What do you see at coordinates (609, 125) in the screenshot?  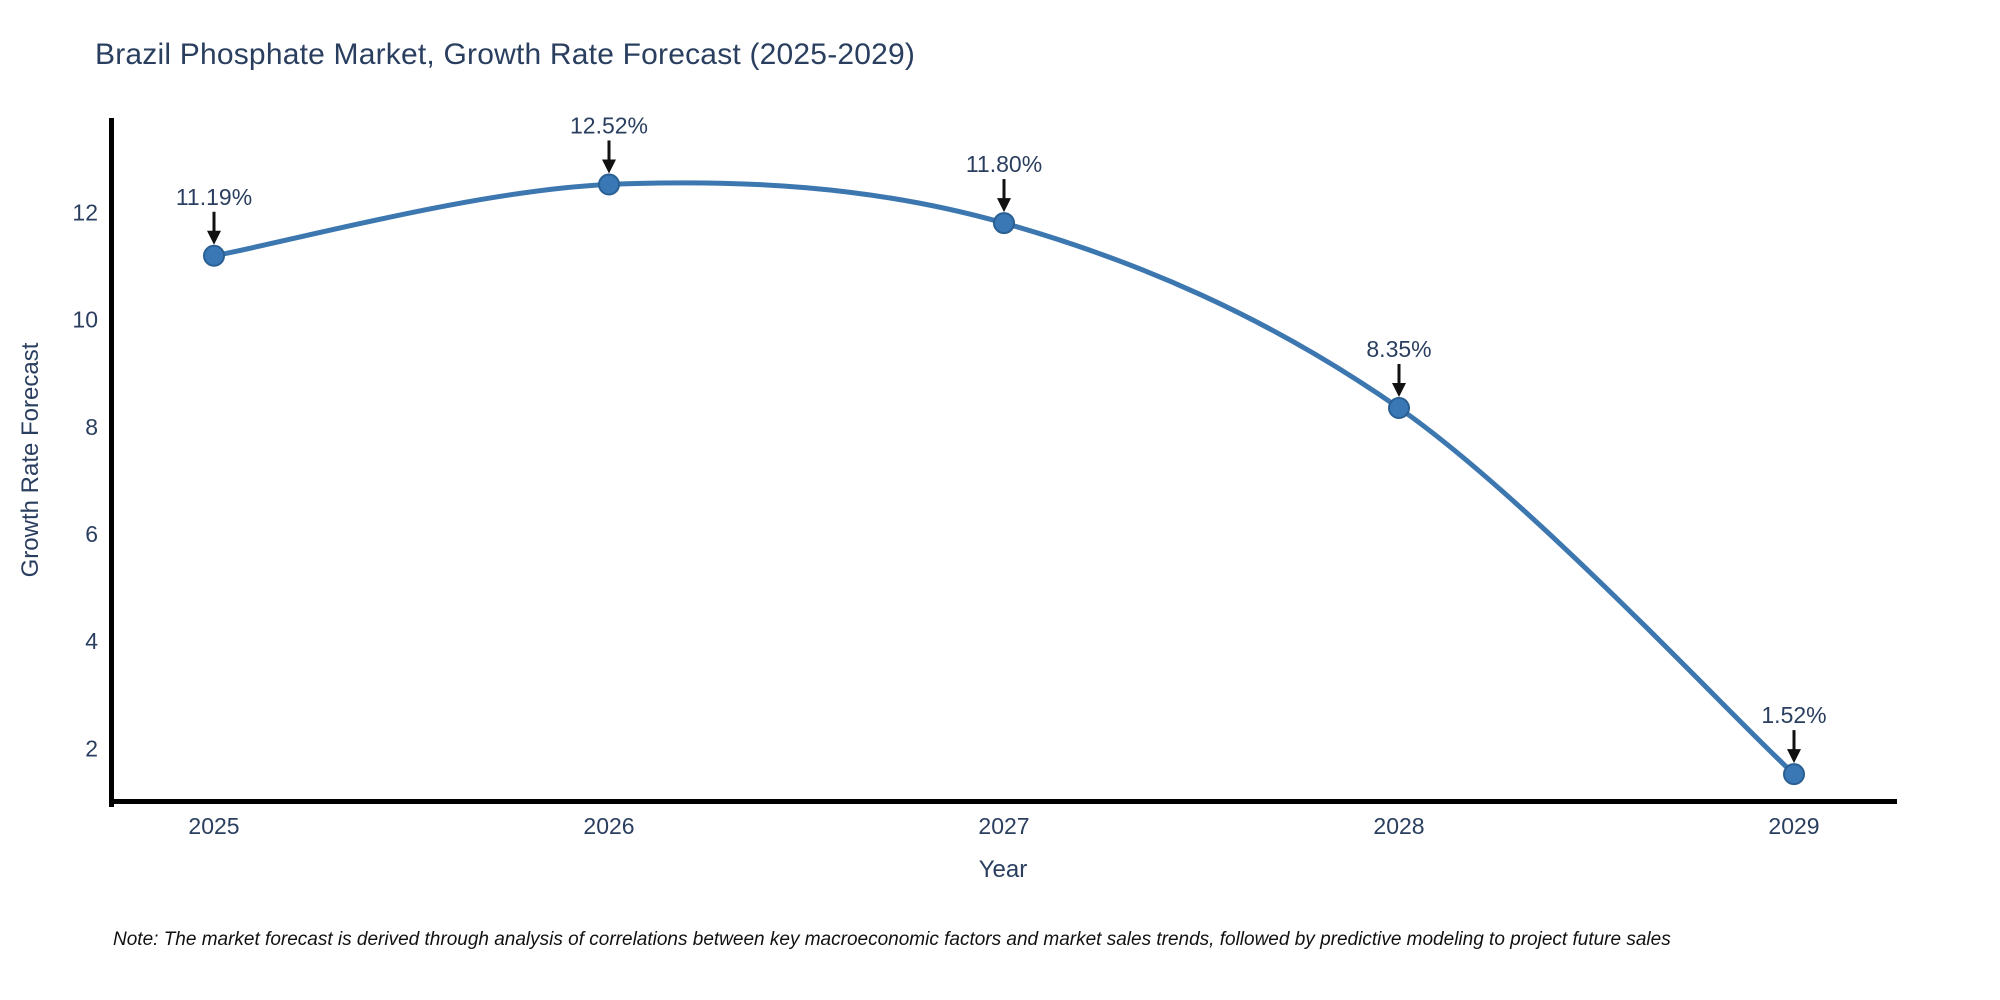 I see `point-value-label: 12.52%` at bounding box center [609, 125].